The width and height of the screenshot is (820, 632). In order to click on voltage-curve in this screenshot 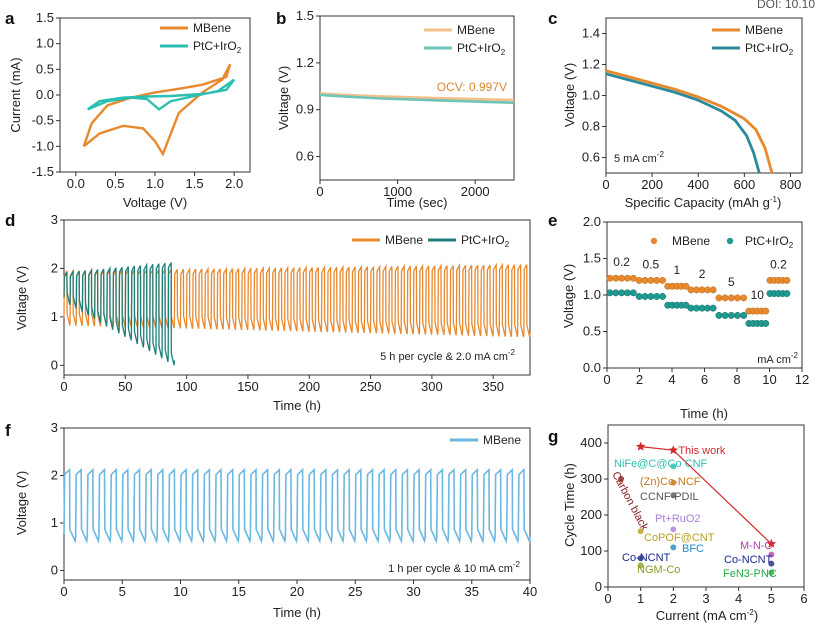, I will do `click(417, 97)`.